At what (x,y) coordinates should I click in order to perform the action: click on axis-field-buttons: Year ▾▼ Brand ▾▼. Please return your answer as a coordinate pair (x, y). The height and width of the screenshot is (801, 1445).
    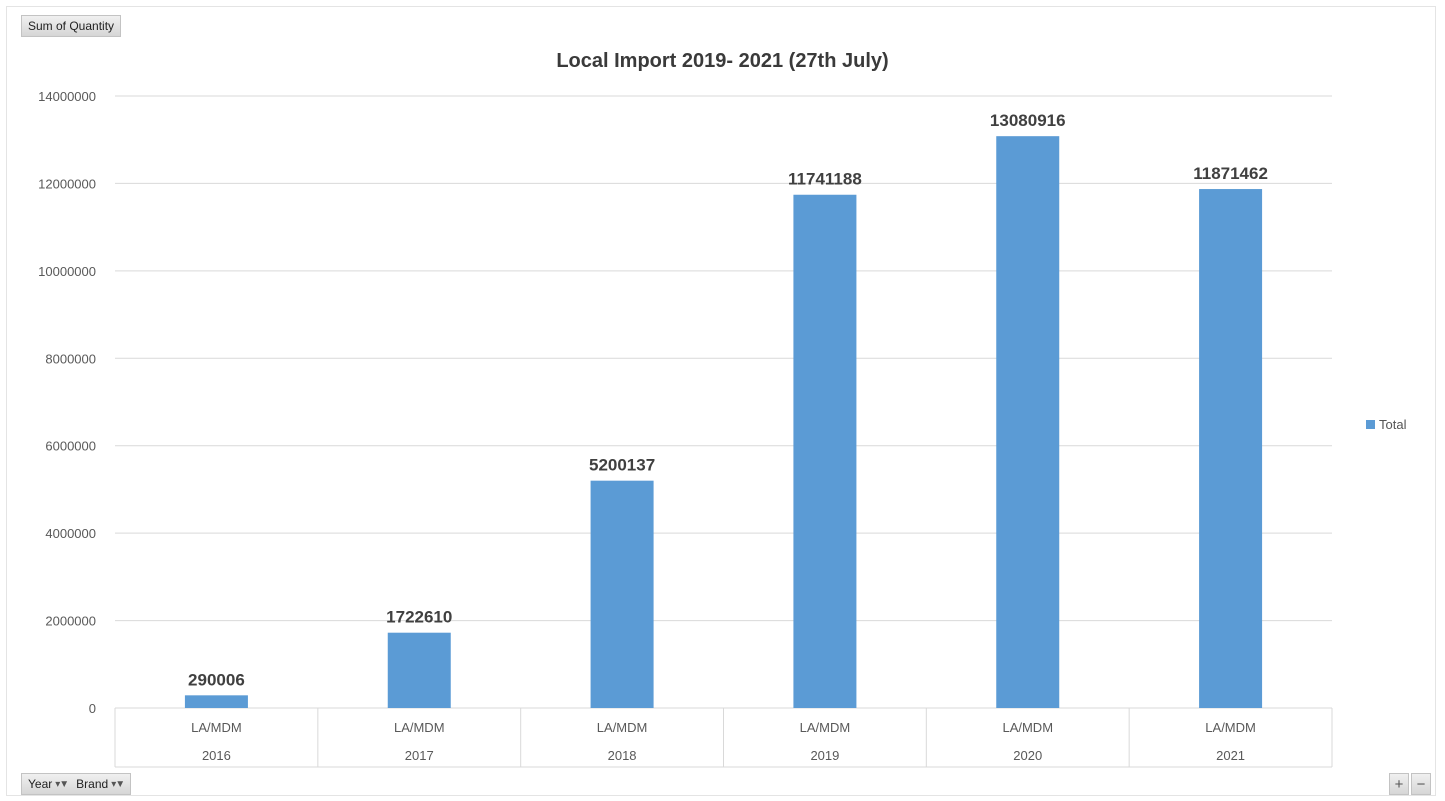
    Looking at the image, I should click on (76, 784).